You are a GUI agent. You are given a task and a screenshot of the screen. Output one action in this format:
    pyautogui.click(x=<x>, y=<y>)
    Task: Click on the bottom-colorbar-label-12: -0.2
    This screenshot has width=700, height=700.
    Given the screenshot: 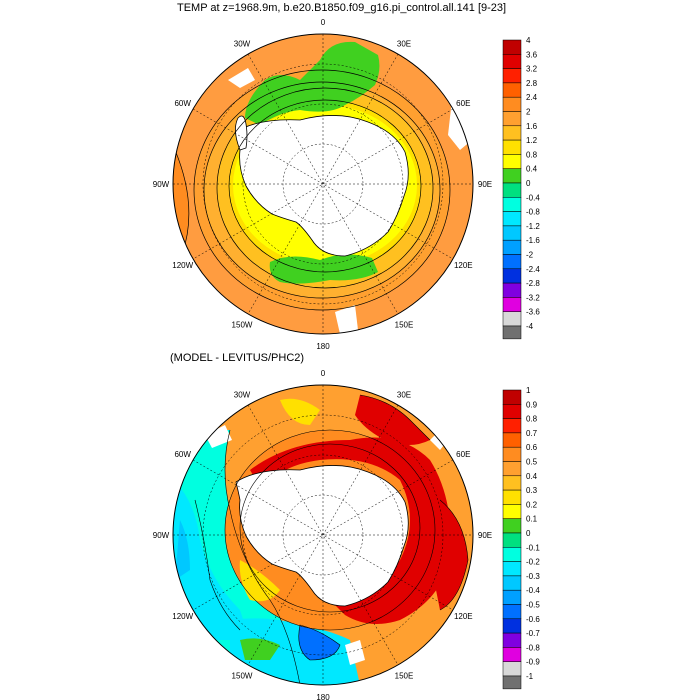 What is the action you would take?
    pyautogui.click(x=533, y=562)
    